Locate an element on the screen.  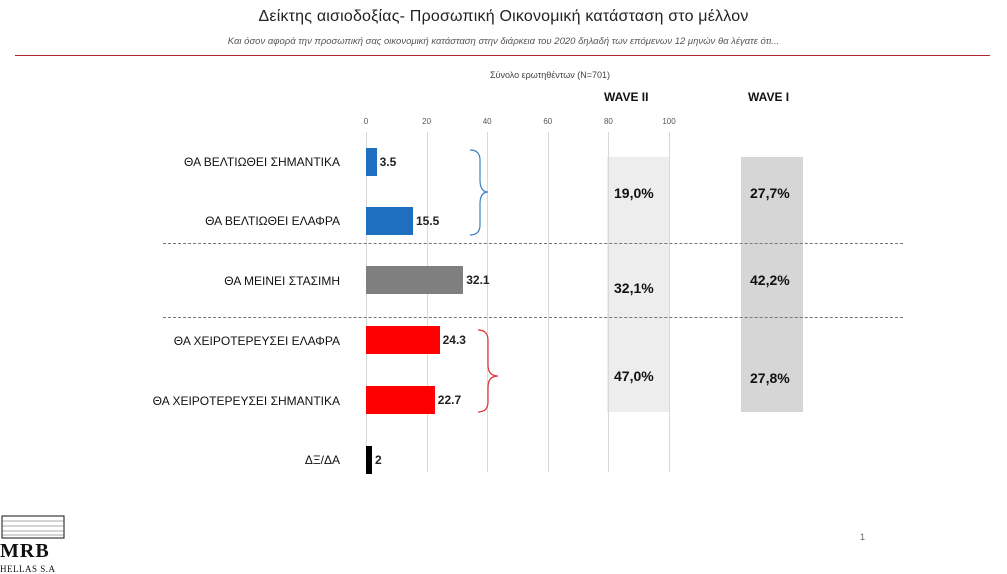
bar-value-label: 2 is located at coordinates (378, 460).